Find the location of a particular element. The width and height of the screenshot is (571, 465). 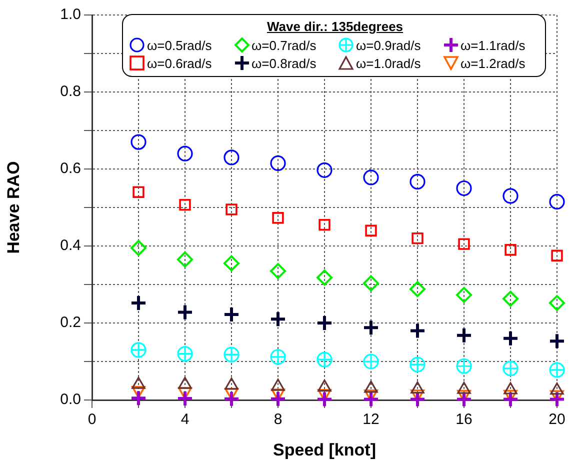

y-tick-label: 0.8 is located at coordinates (70, 91).